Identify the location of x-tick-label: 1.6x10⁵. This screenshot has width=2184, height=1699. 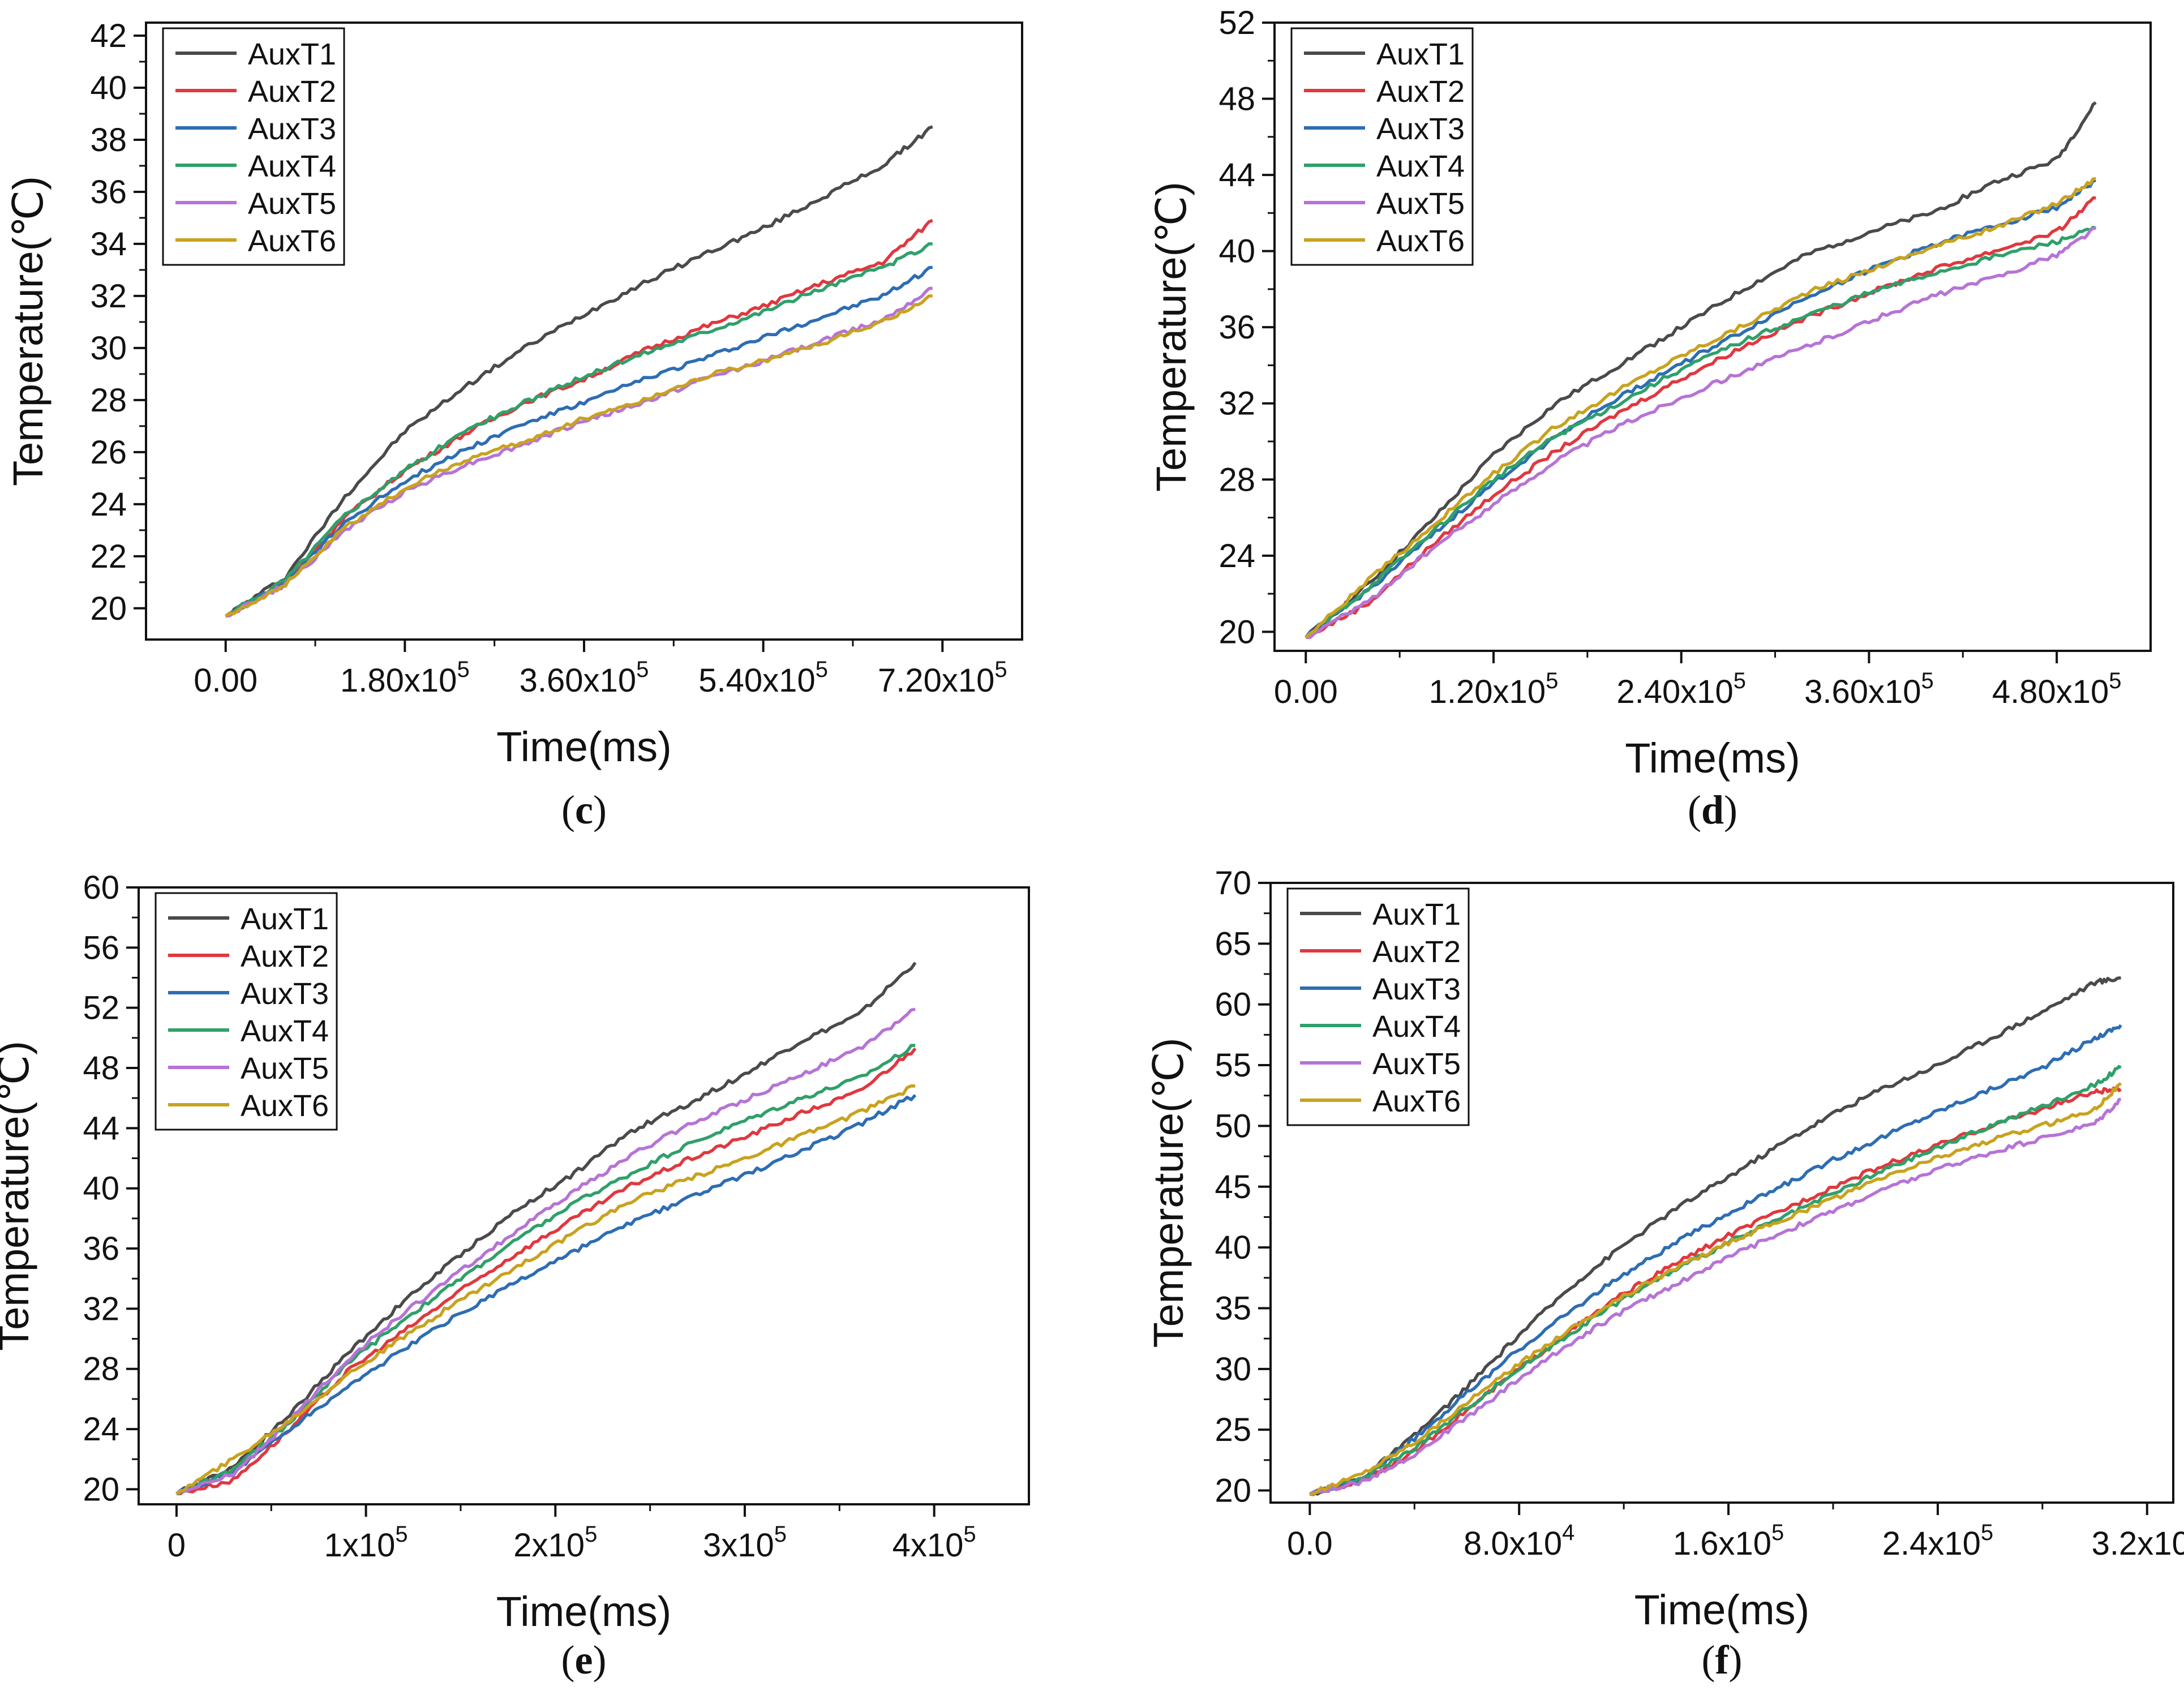
(1728, 1541).